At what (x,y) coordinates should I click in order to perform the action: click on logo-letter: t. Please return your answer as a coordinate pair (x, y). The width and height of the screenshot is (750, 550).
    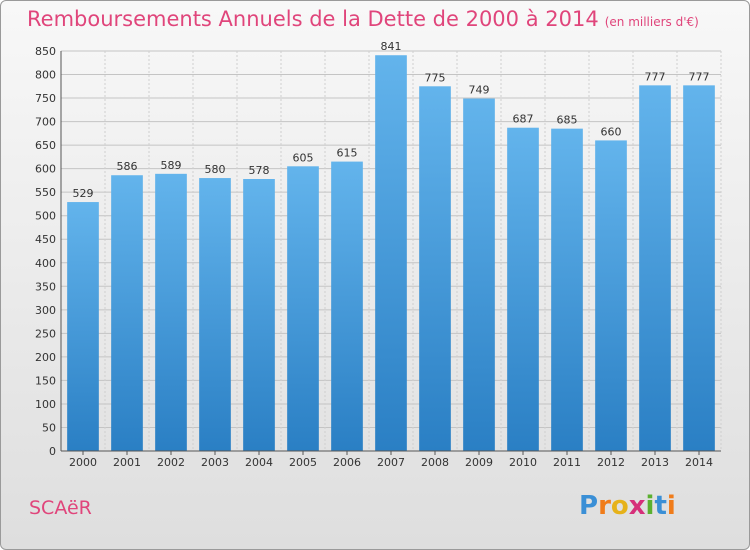
    Looking at the image, I should click on (660, 506).